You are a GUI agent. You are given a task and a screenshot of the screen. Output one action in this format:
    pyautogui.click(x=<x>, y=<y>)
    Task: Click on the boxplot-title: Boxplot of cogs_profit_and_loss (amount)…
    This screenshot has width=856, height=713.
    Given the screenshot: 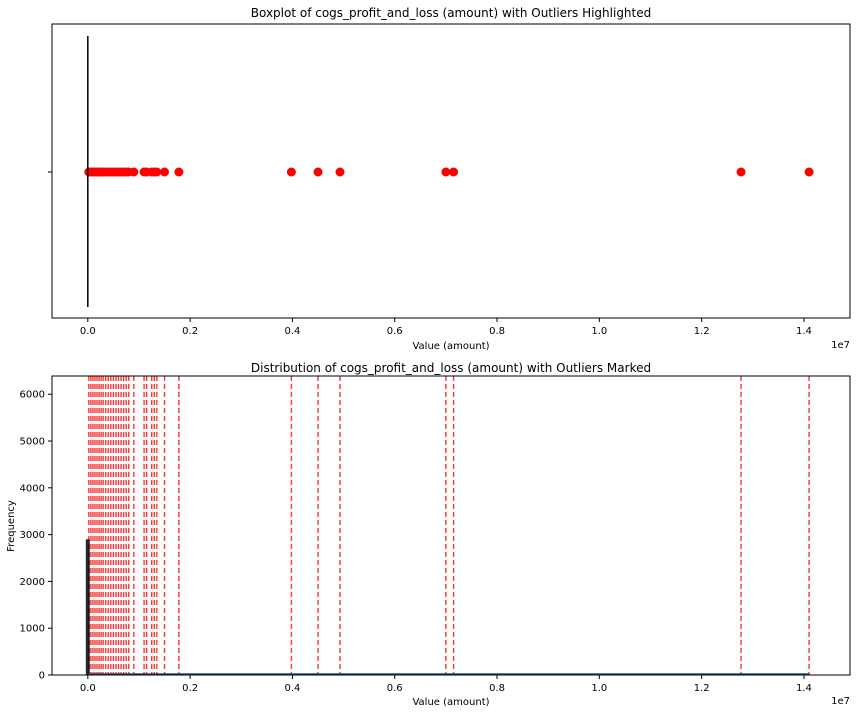 What is the action you would take?
    pyautogui.click(x=451, y=13)
    